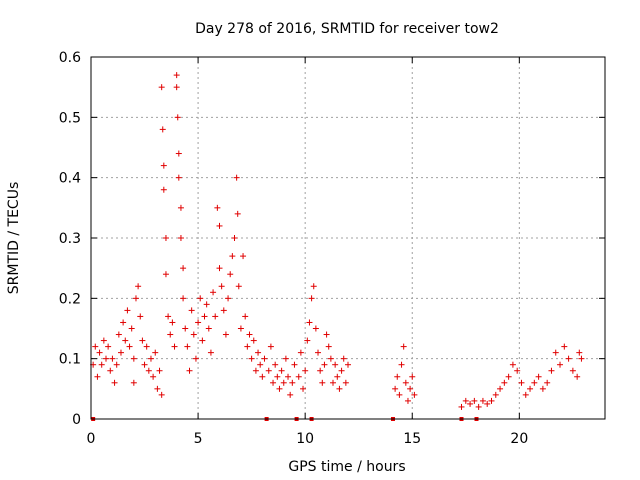 The width and height of the screenshot is (640, 480). I want to click on x-tick-label: 5, so click(198, 439).